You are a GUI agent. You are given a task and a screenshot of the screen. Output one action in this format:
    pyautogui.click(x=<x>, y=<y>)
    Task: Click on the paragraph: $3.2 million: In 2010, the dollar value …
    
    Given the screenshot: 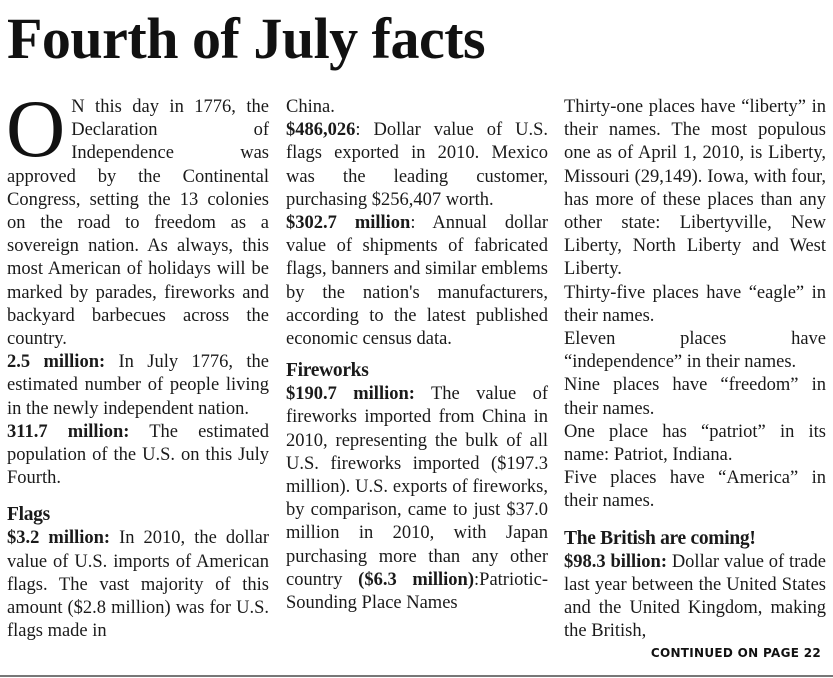 What is the action you would take?
    pyautogui.click(x=138, y=585)
    